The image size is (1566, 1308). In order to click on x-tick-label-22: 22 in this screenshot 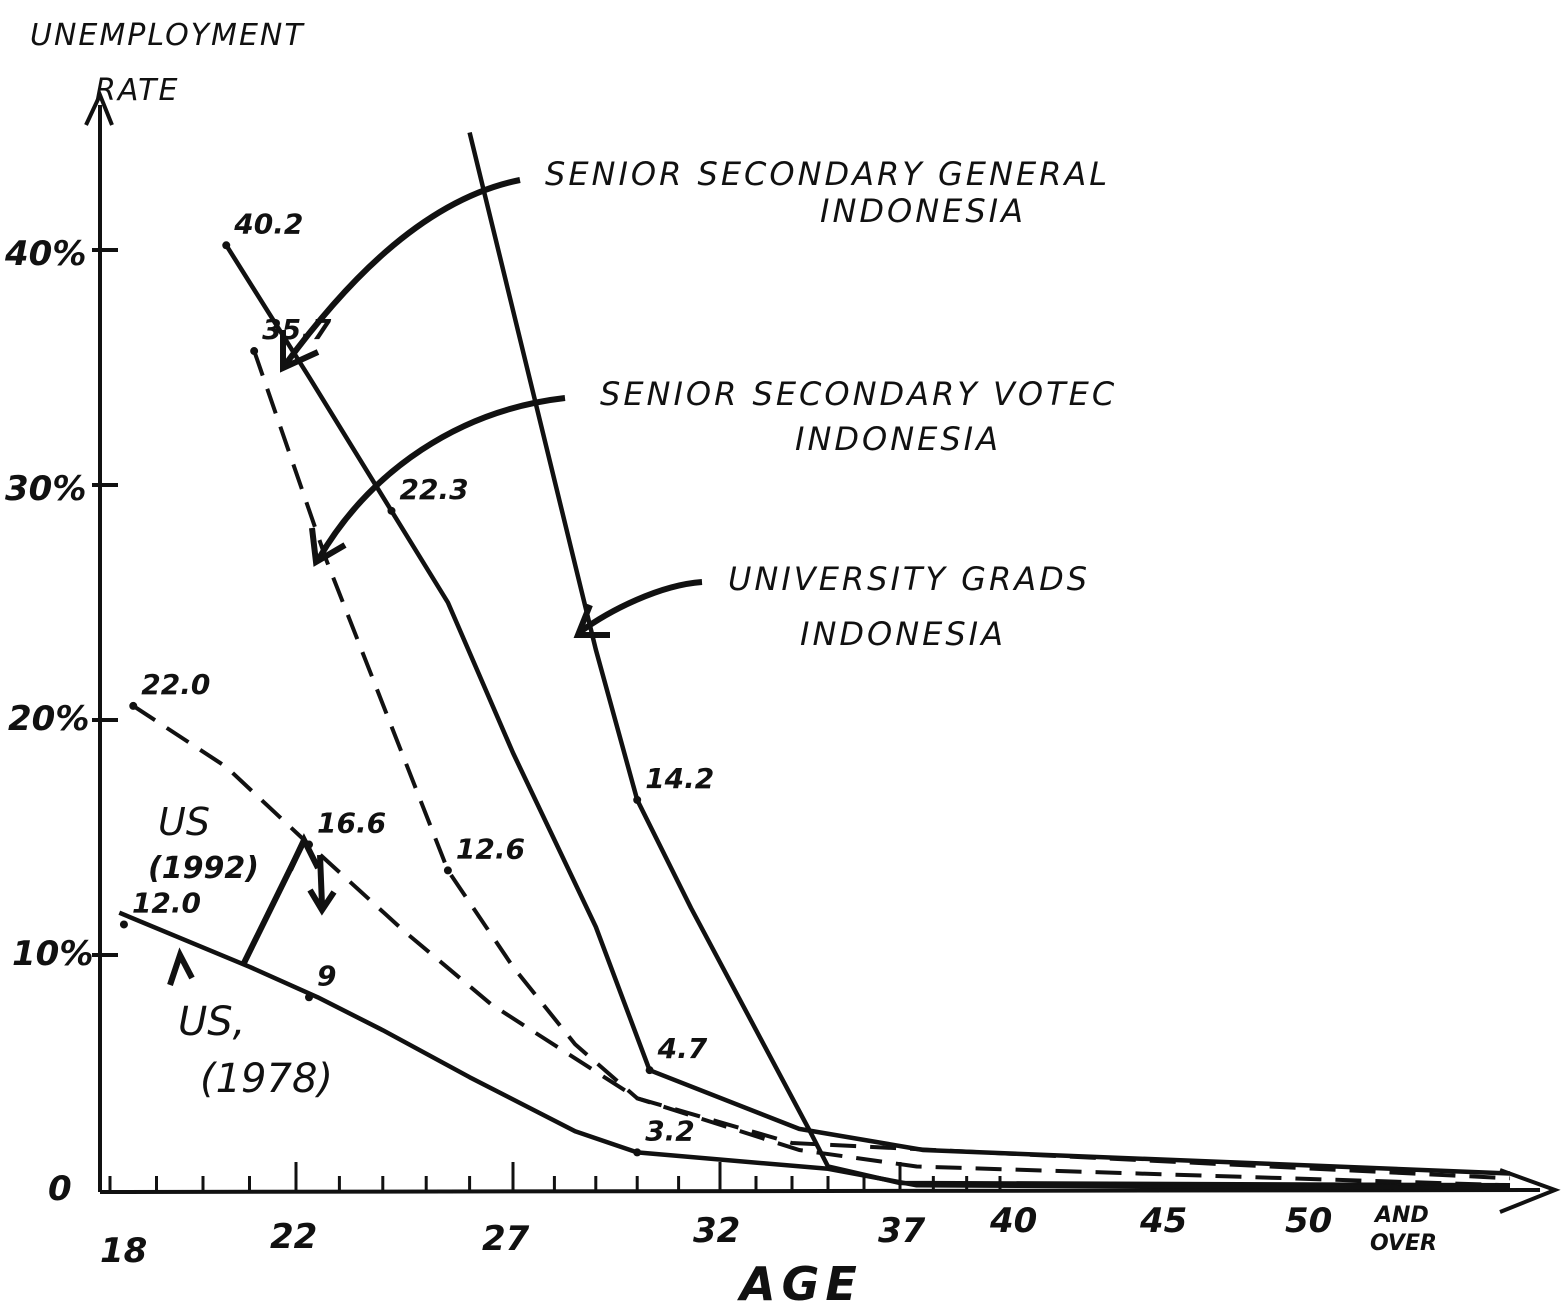, I will do `click(293, 1237)`.